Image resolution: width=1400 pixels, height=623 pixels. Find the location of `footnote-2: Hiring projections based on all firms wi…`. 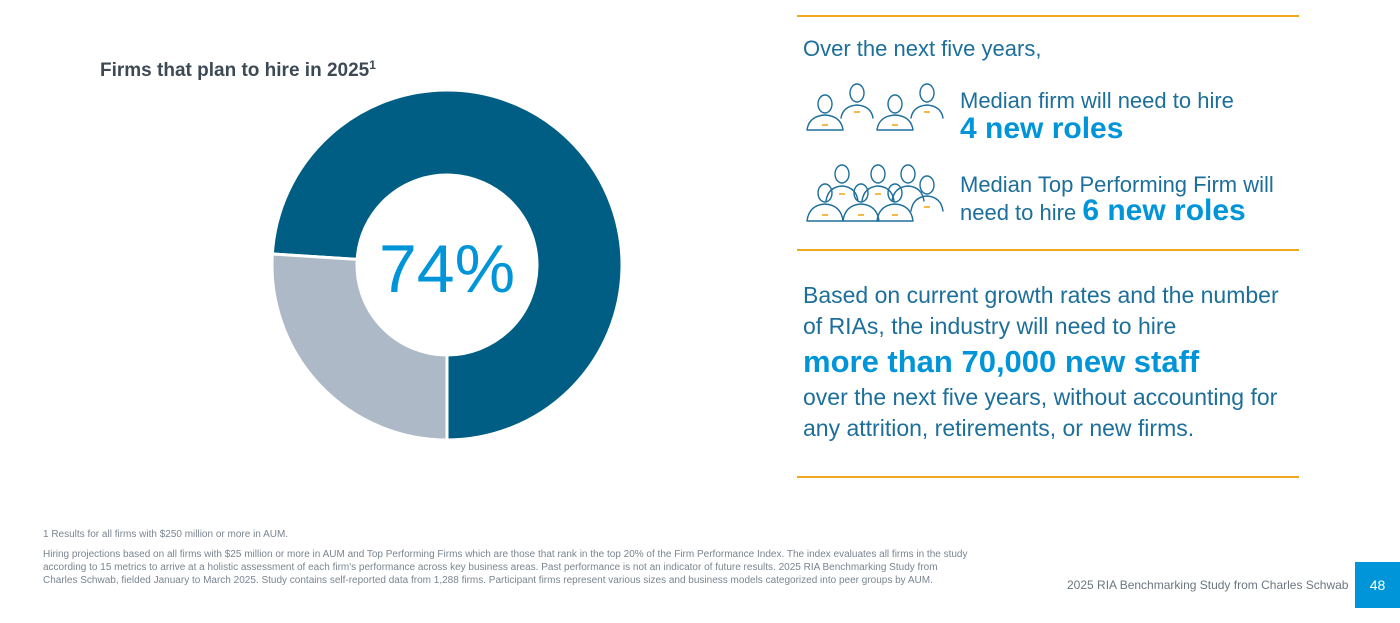

footnote-2: Hiring projections based on all firms wi… is located at coordinates (505, 567).